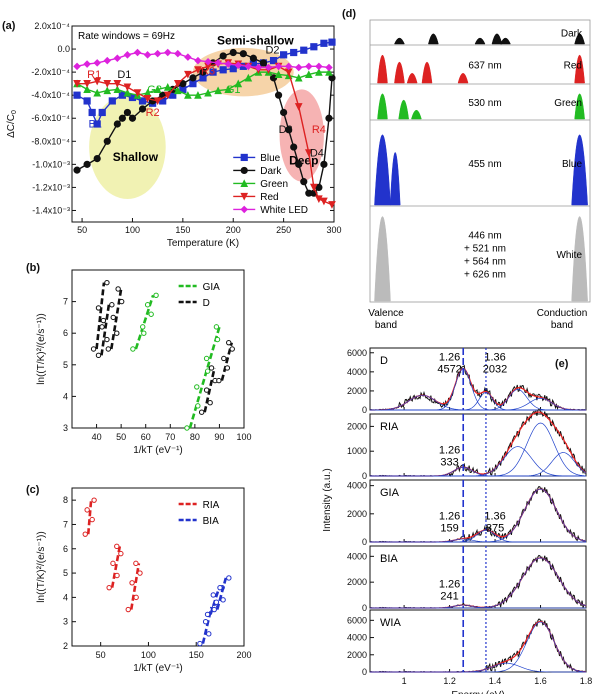 Image resolution: width=600 pixels, height=694 pixels. I want to click on peak-label-g1: G1, so click(233, 90).